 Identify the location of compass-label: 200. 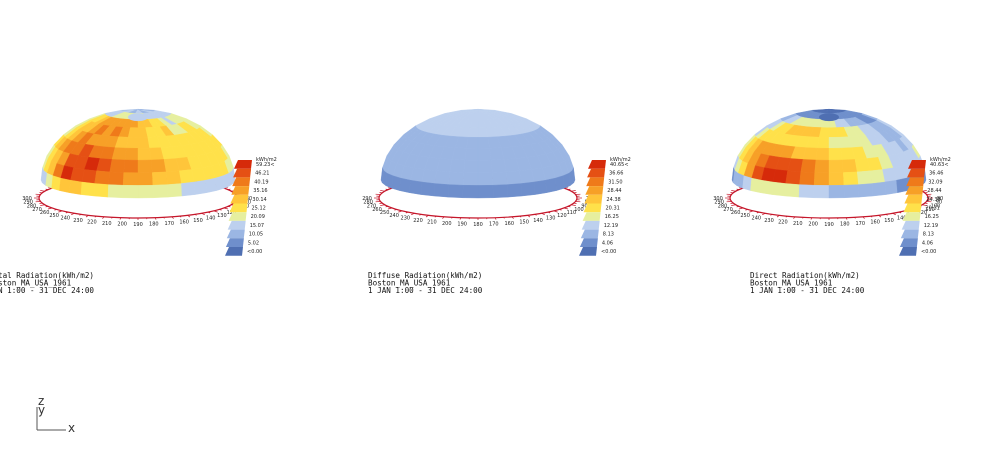
(813, 225).